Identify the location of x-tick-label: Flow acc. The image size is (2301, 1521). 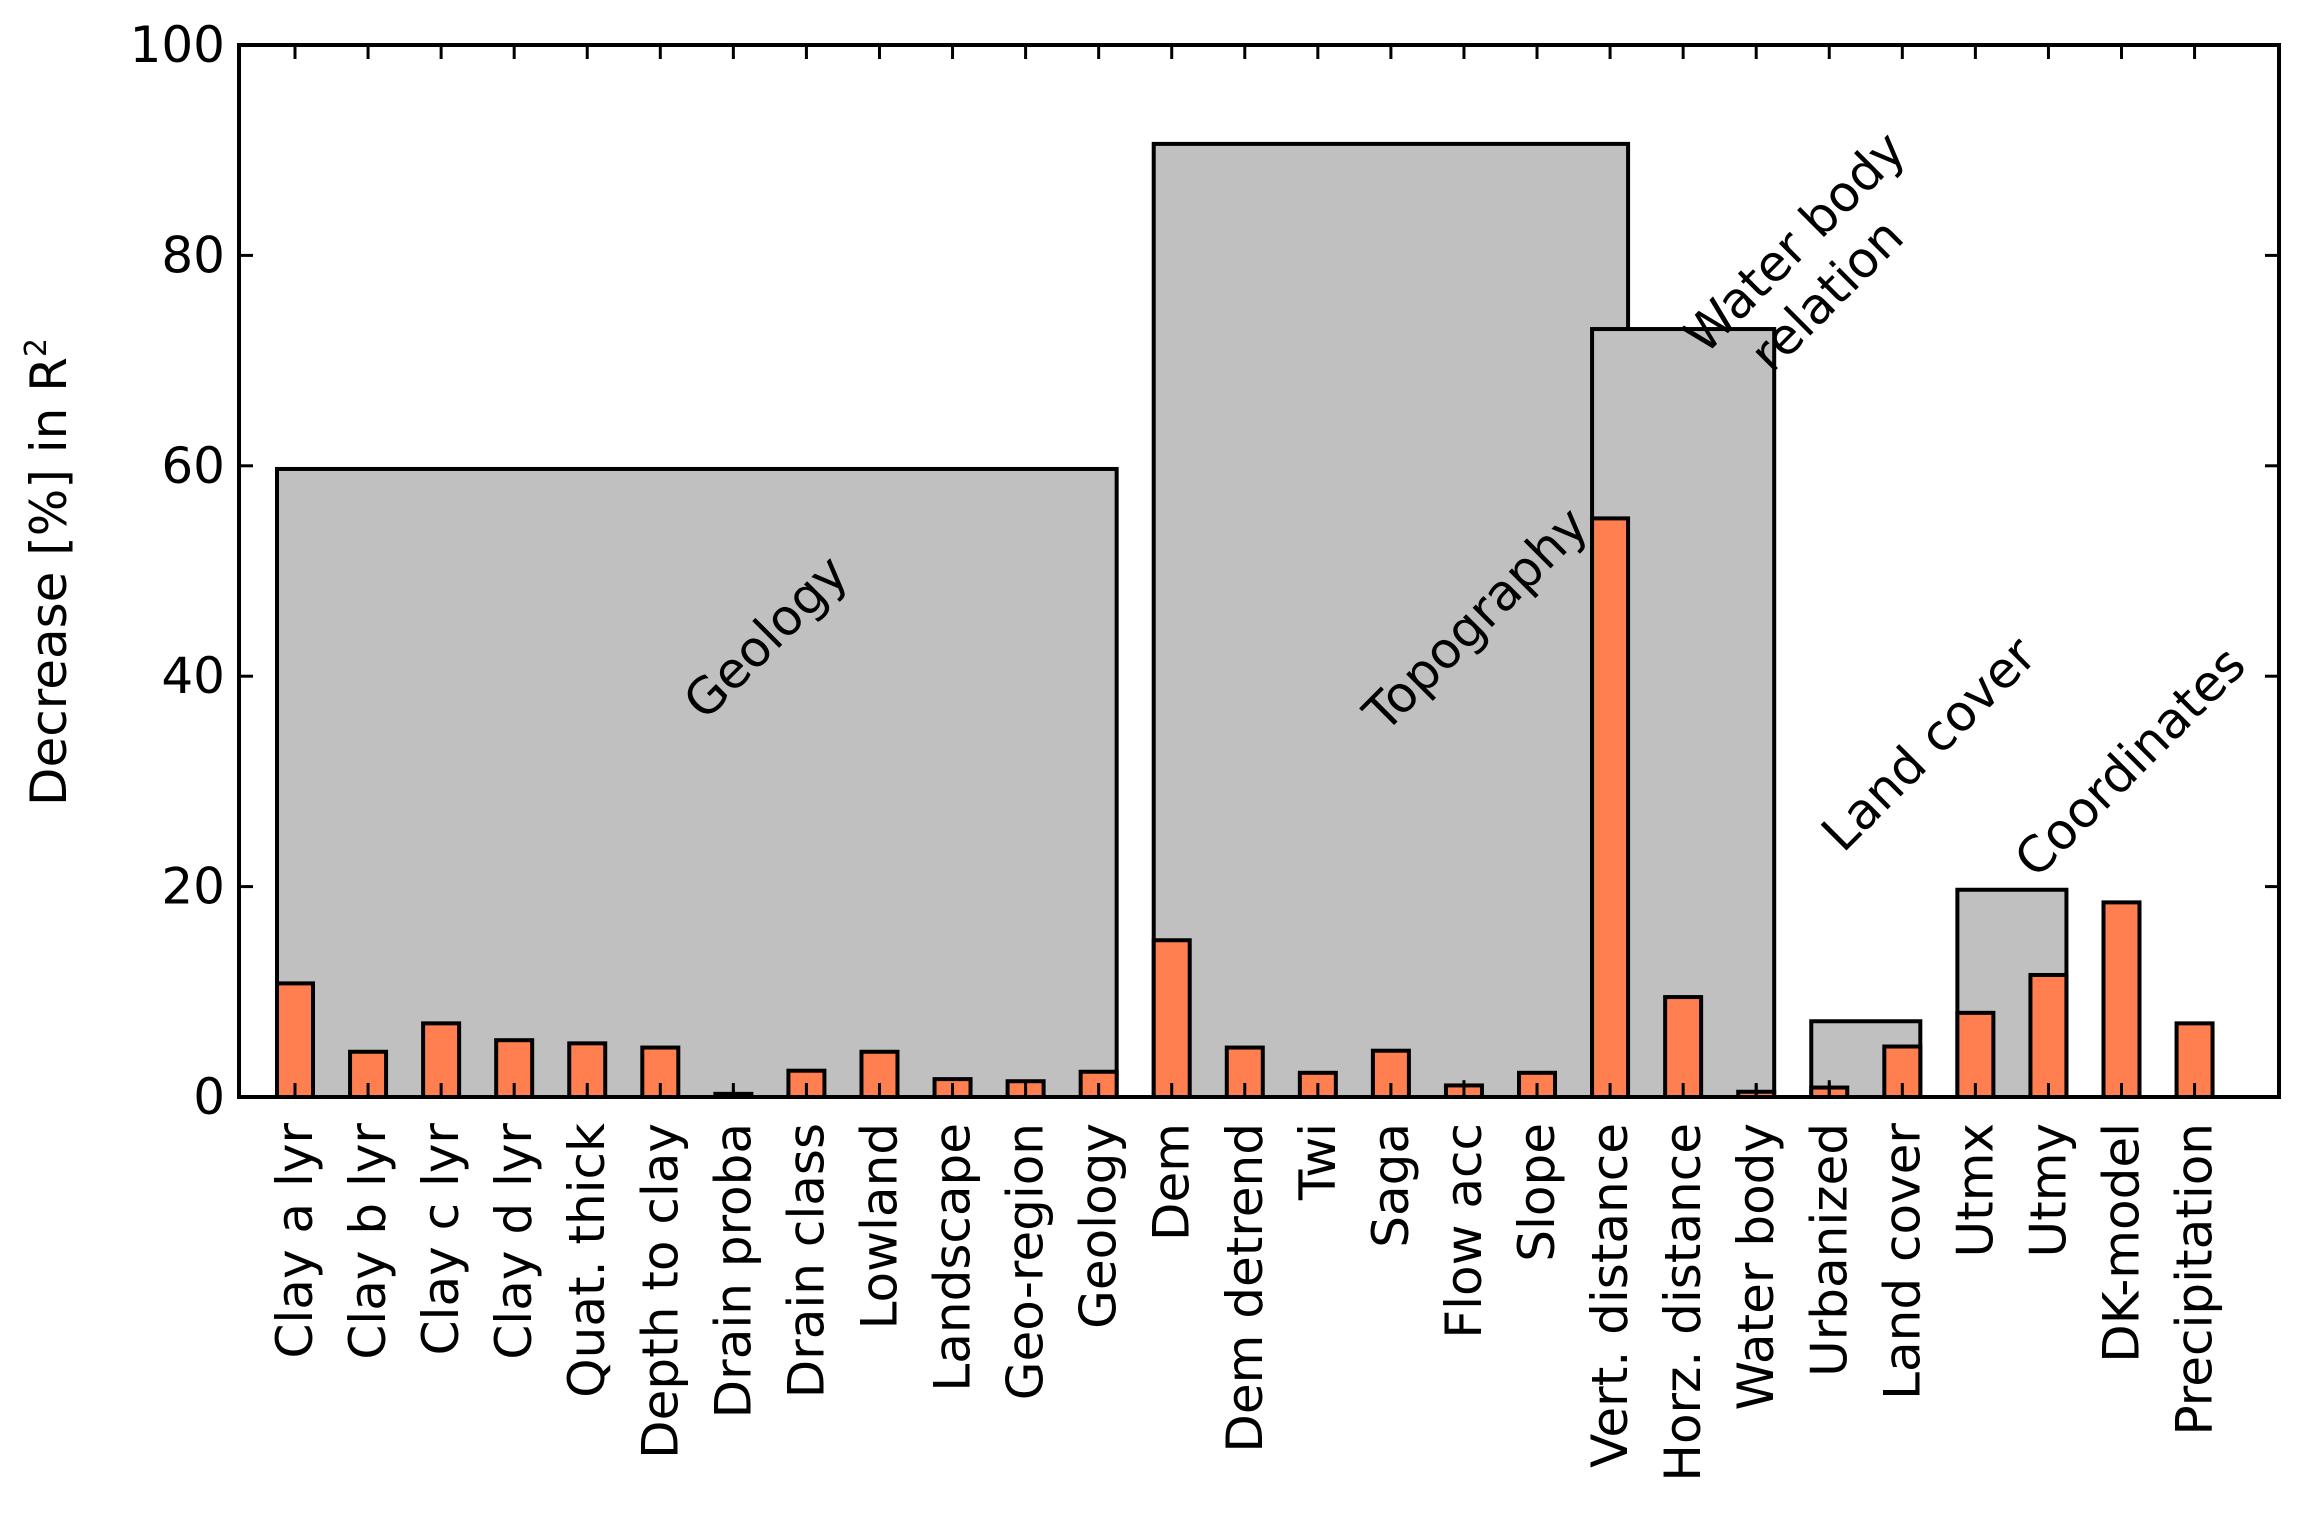
(1464, 1231).